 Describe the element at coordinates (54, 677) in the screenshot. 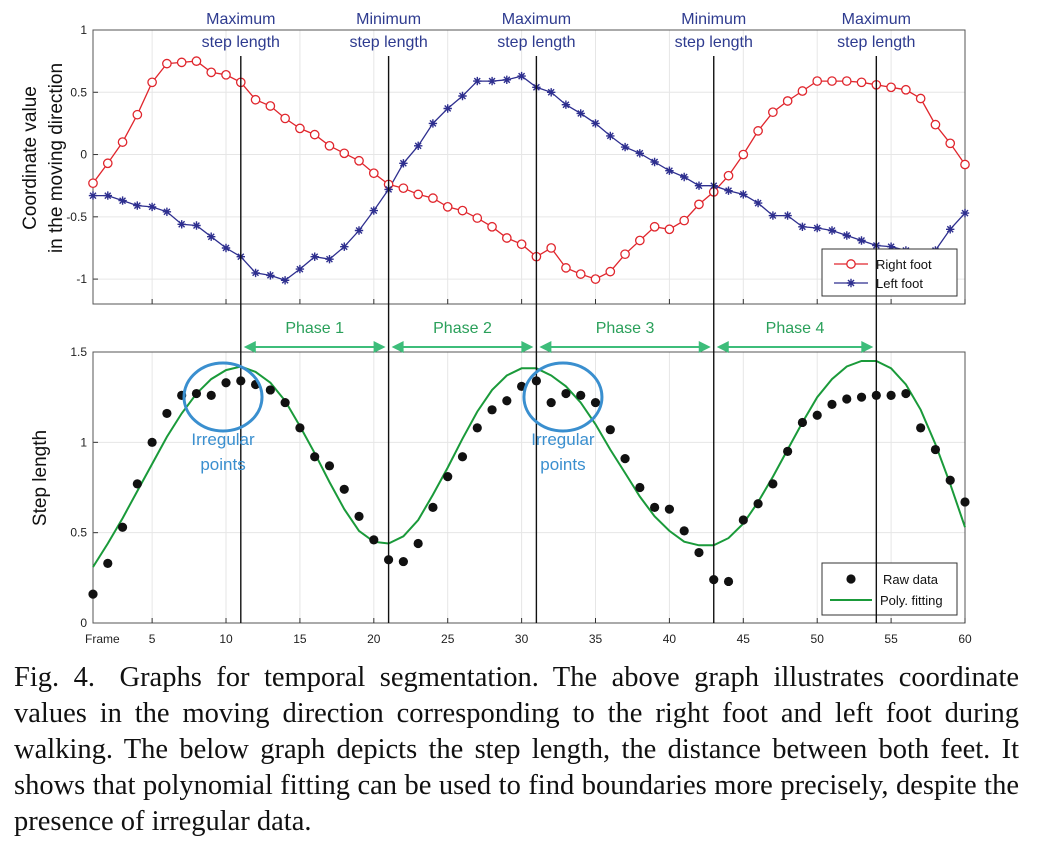

I see `caption-figure-number: Fig. 4.` at that location.